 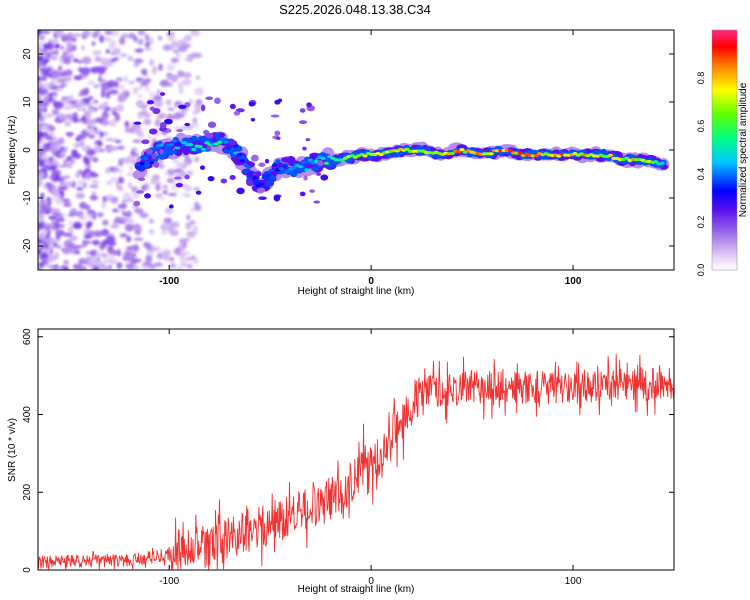 I want to click on y-tick-label: 0, so click(x=27, y=570).